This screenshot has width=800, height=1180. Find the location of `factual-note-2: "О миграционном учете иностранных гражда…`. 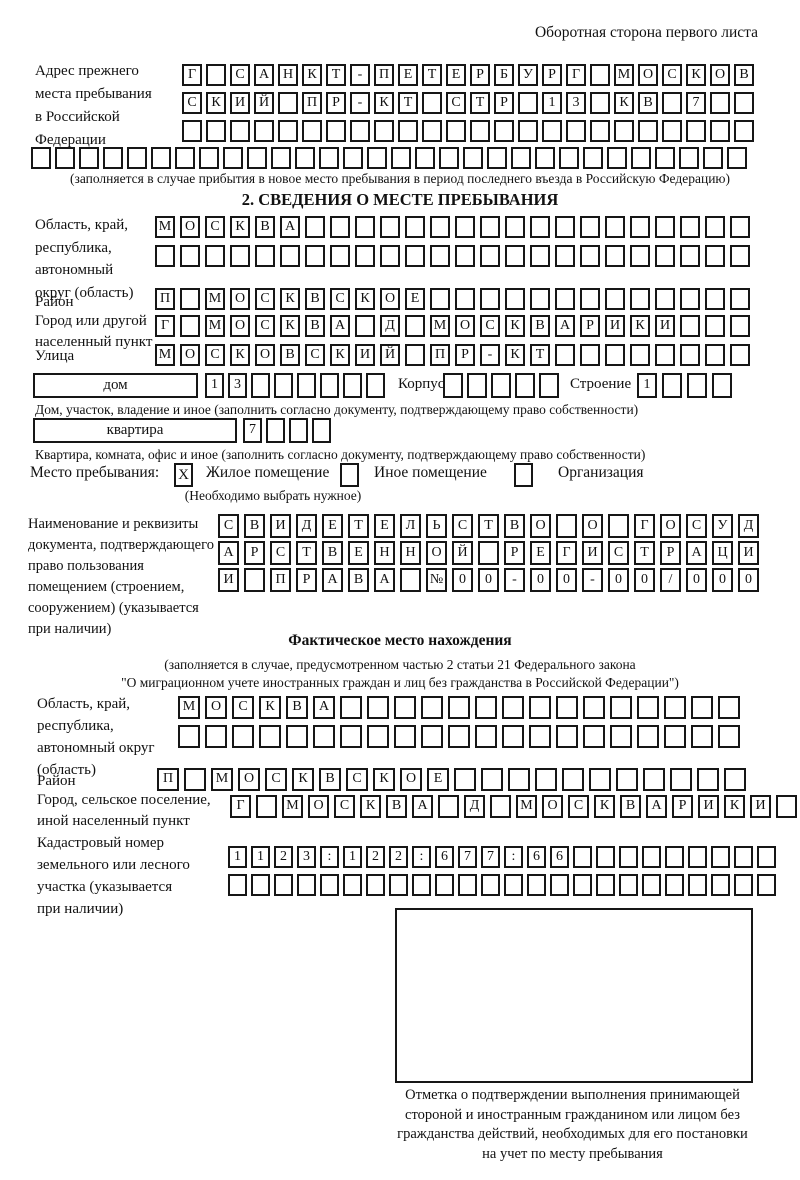

factual-note-2: "О миграционном учете иностранных гражда… is located at coordinates (400, 682).